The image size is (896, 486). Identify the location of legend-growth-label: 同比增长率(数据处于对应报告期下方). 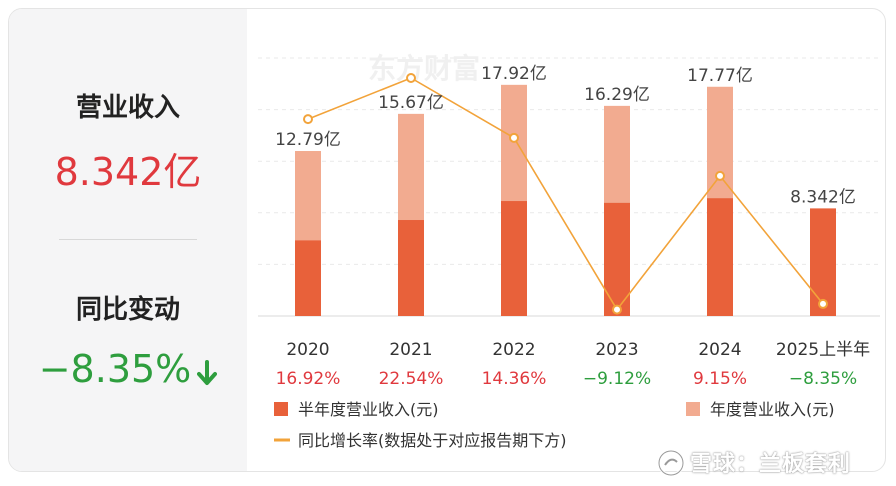
(432, 440).